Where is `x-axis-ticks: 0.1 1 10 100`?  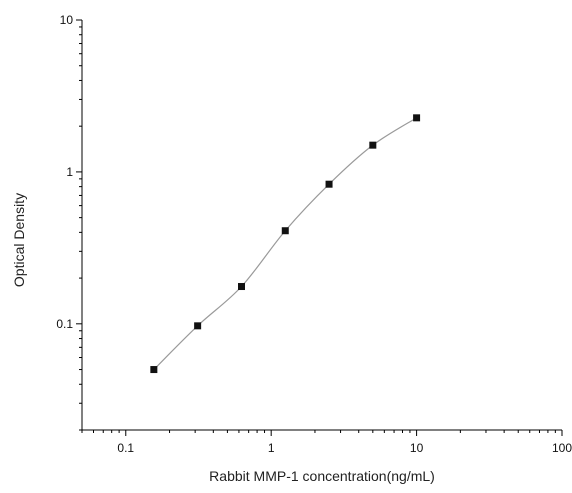
x-axis-ticks: 0.1 1 10 100 is located at coordinates (326, 442).